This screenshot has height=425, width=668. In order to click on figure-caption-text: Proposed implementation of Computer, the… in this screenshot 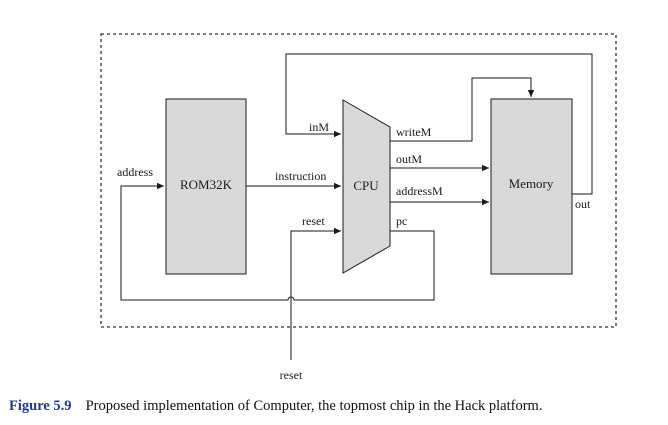, I will do `click(314, 406)`.